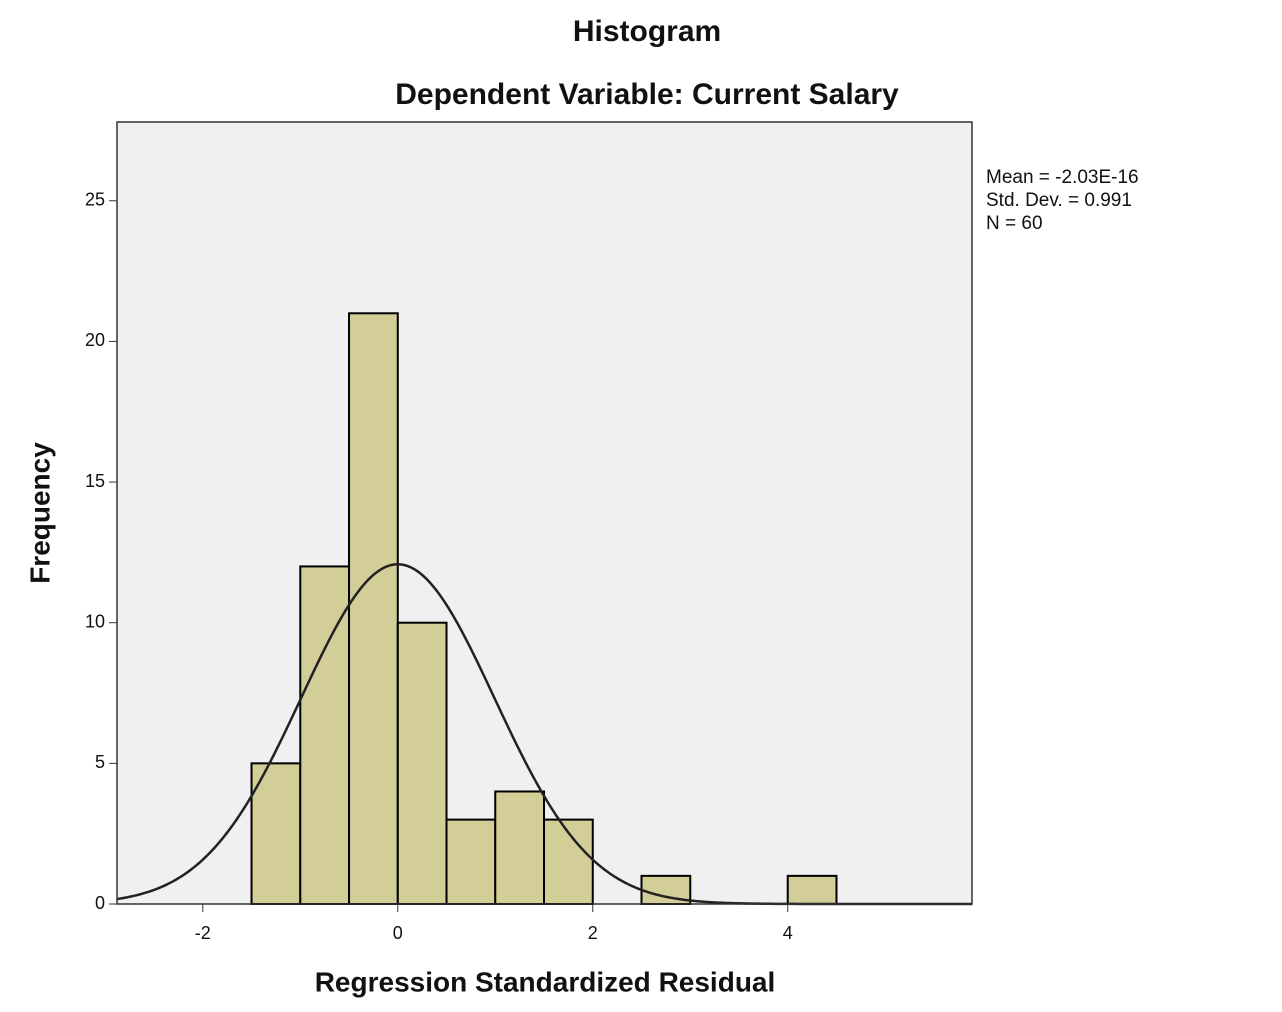 Image resolution: width=1282 pixels, height=1012 pixels. I want to click on stat-label: Std. Dev. = 0.991, so click(1059, 200).